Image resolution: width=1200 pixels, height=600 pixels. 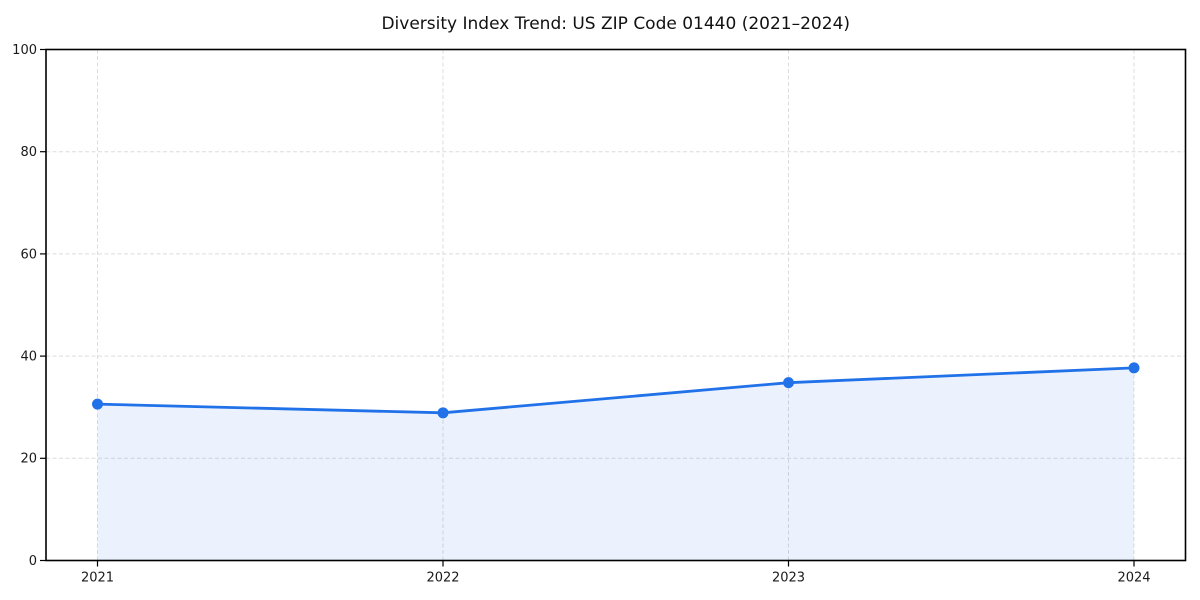 I want to click on y-tick-label-40: 40, so click(x=28, y=357).